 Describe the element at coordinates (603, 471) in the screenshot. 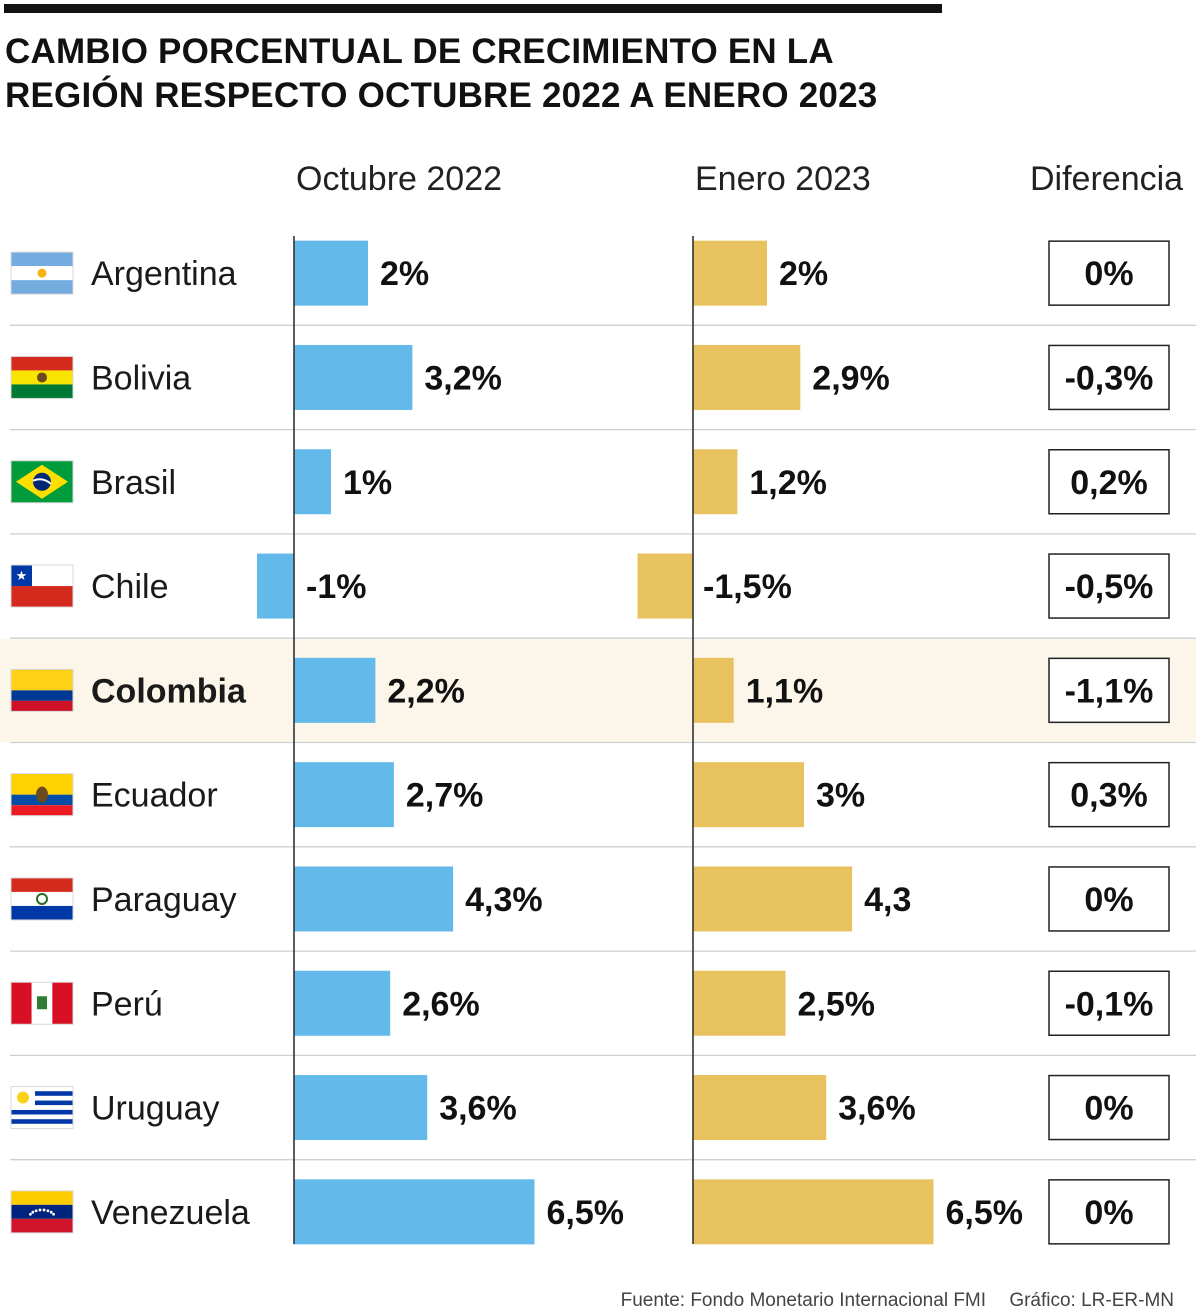

I see `row-brasil: Brasil 1% 1,2% 0,2%` at that location.